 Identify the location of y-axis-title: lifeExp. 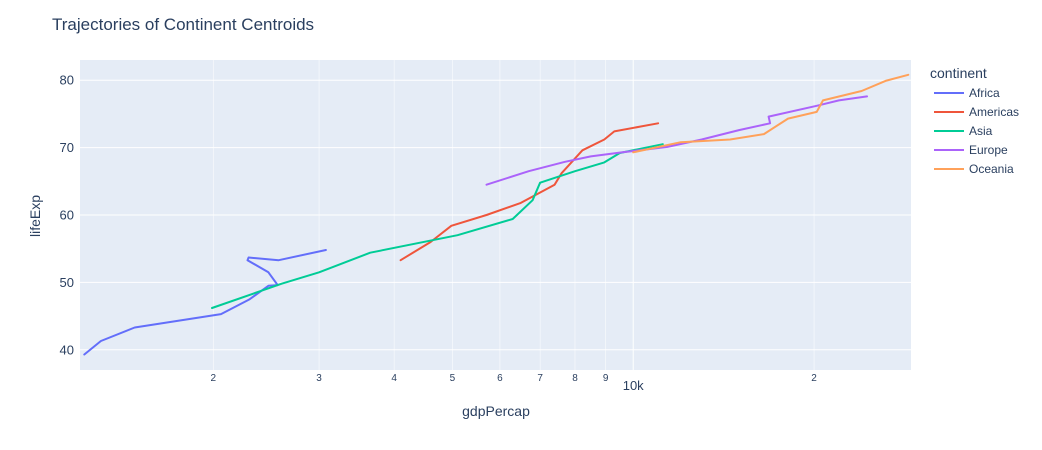
(35, 216).